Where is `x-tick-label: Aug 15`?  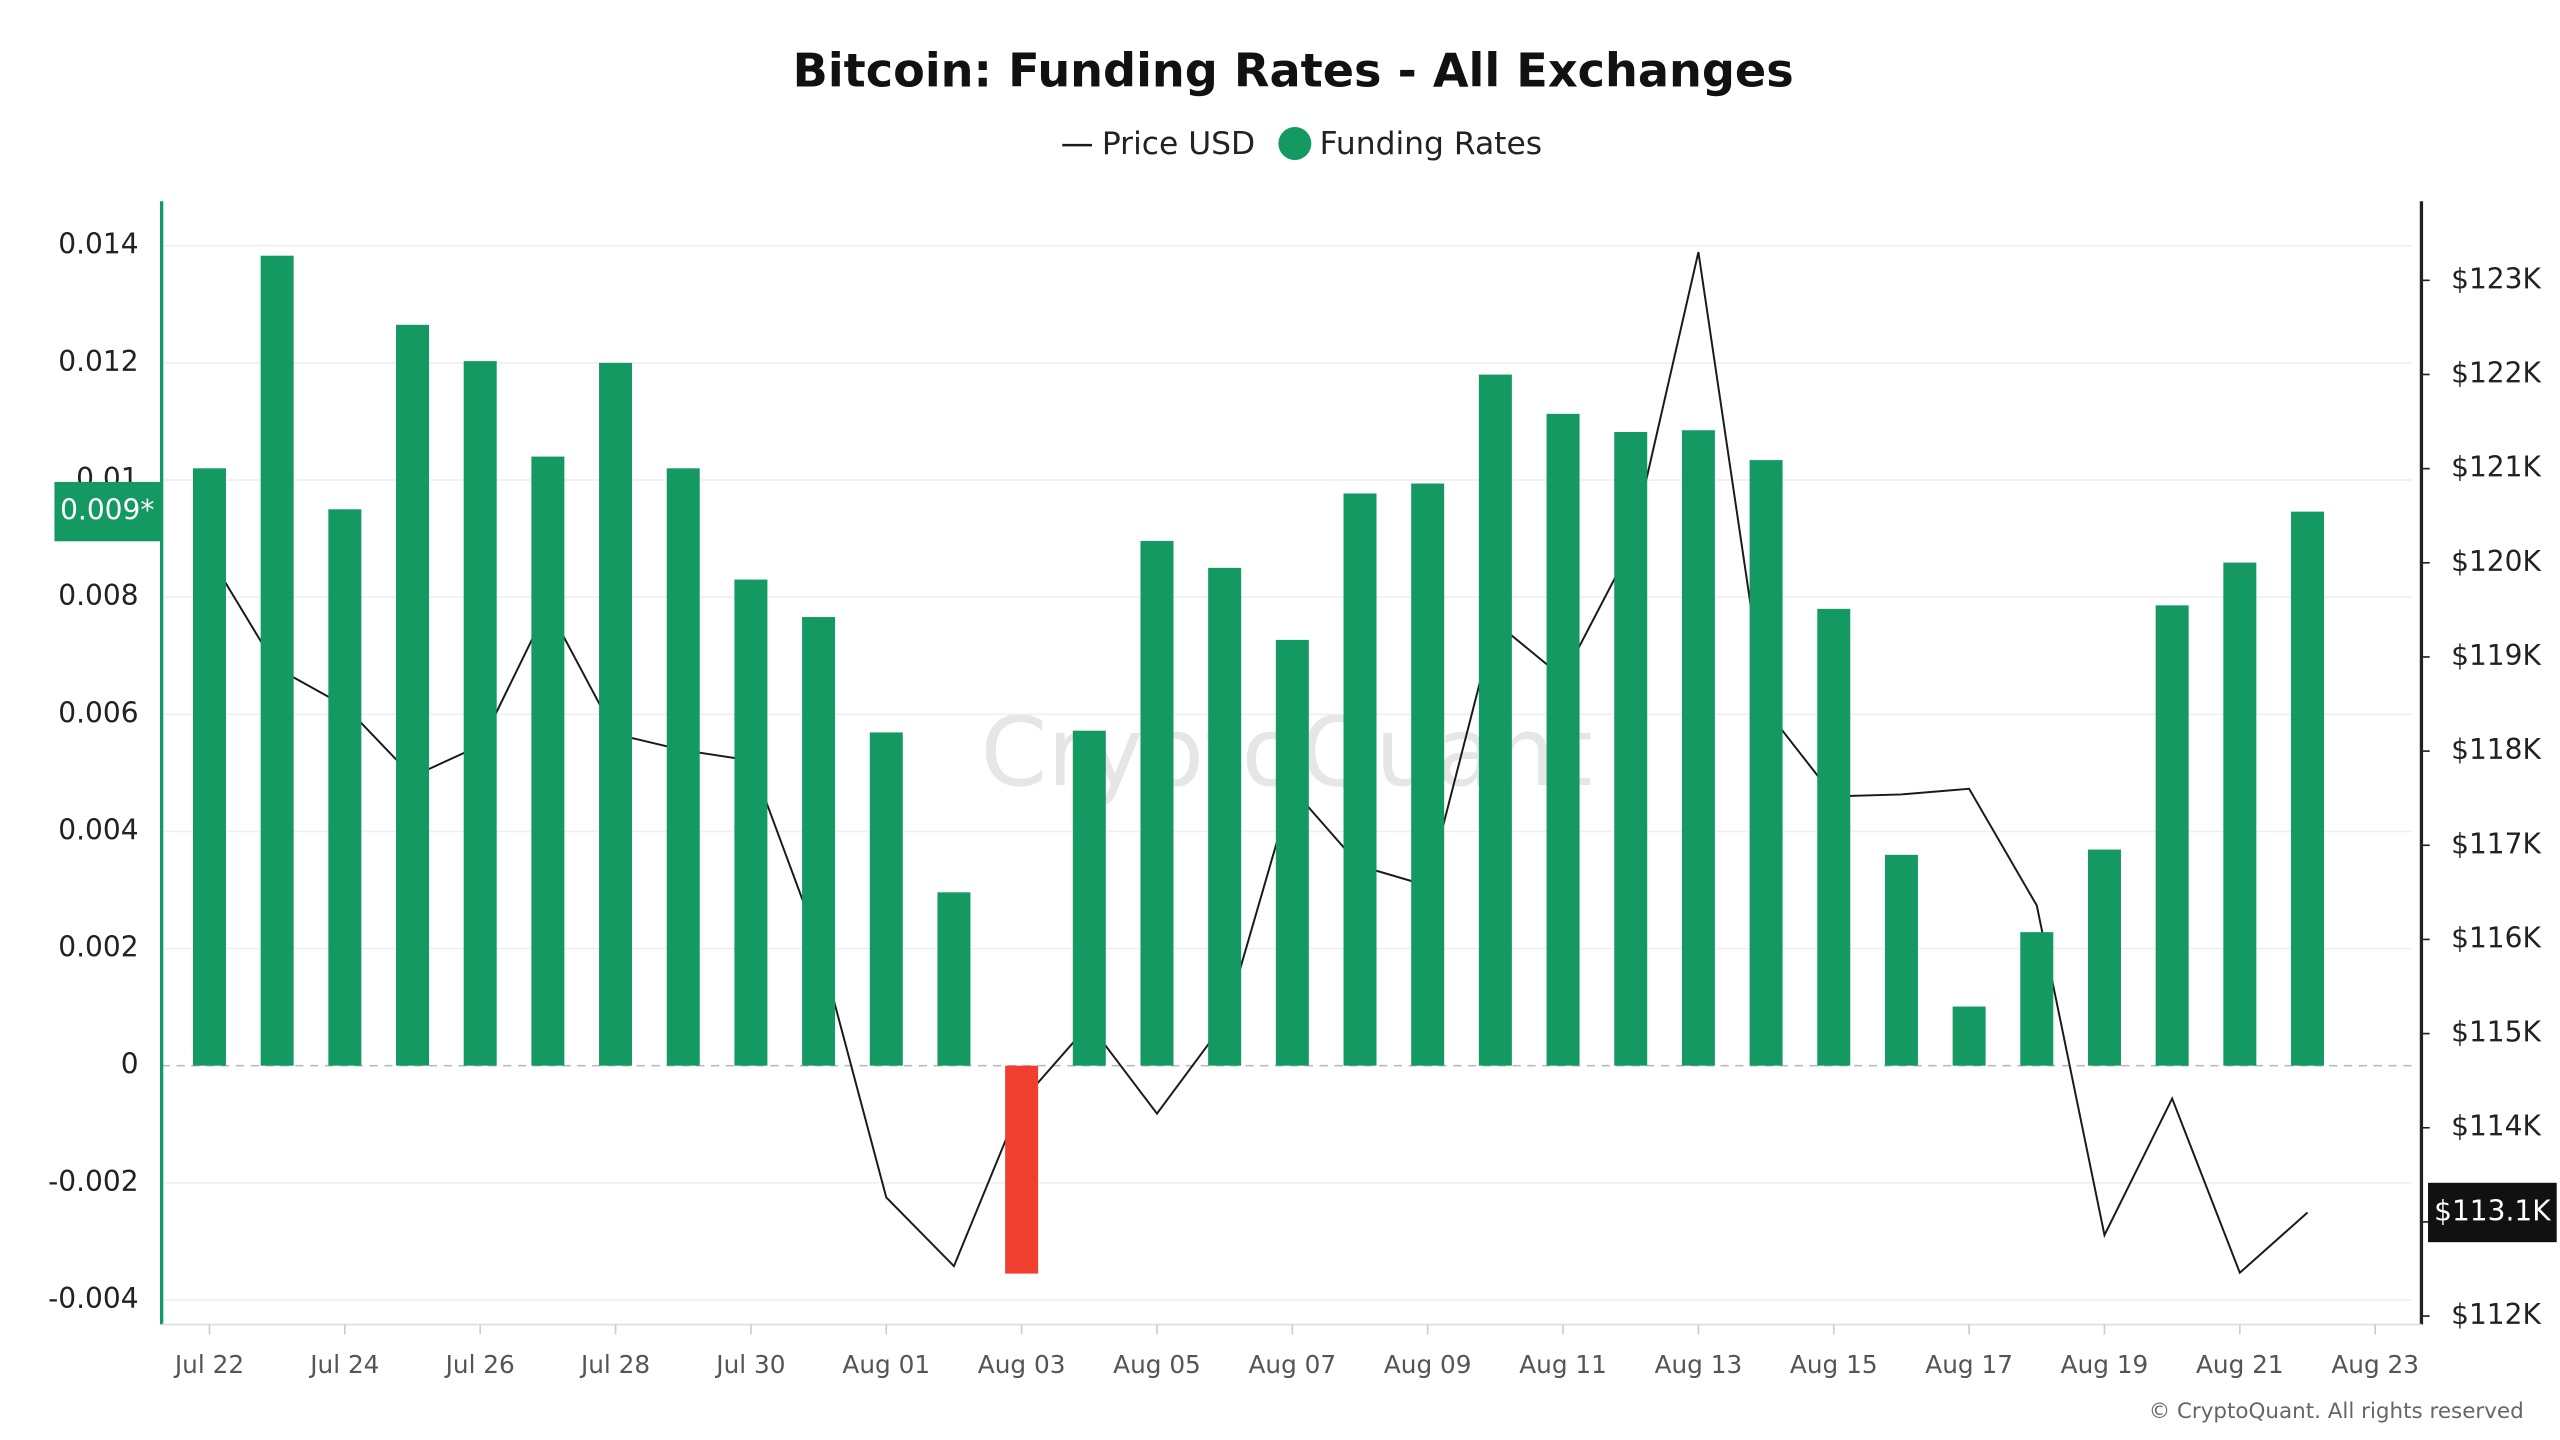 x-tick-label: Aug 15 is located at coordinates (1834, 1364).